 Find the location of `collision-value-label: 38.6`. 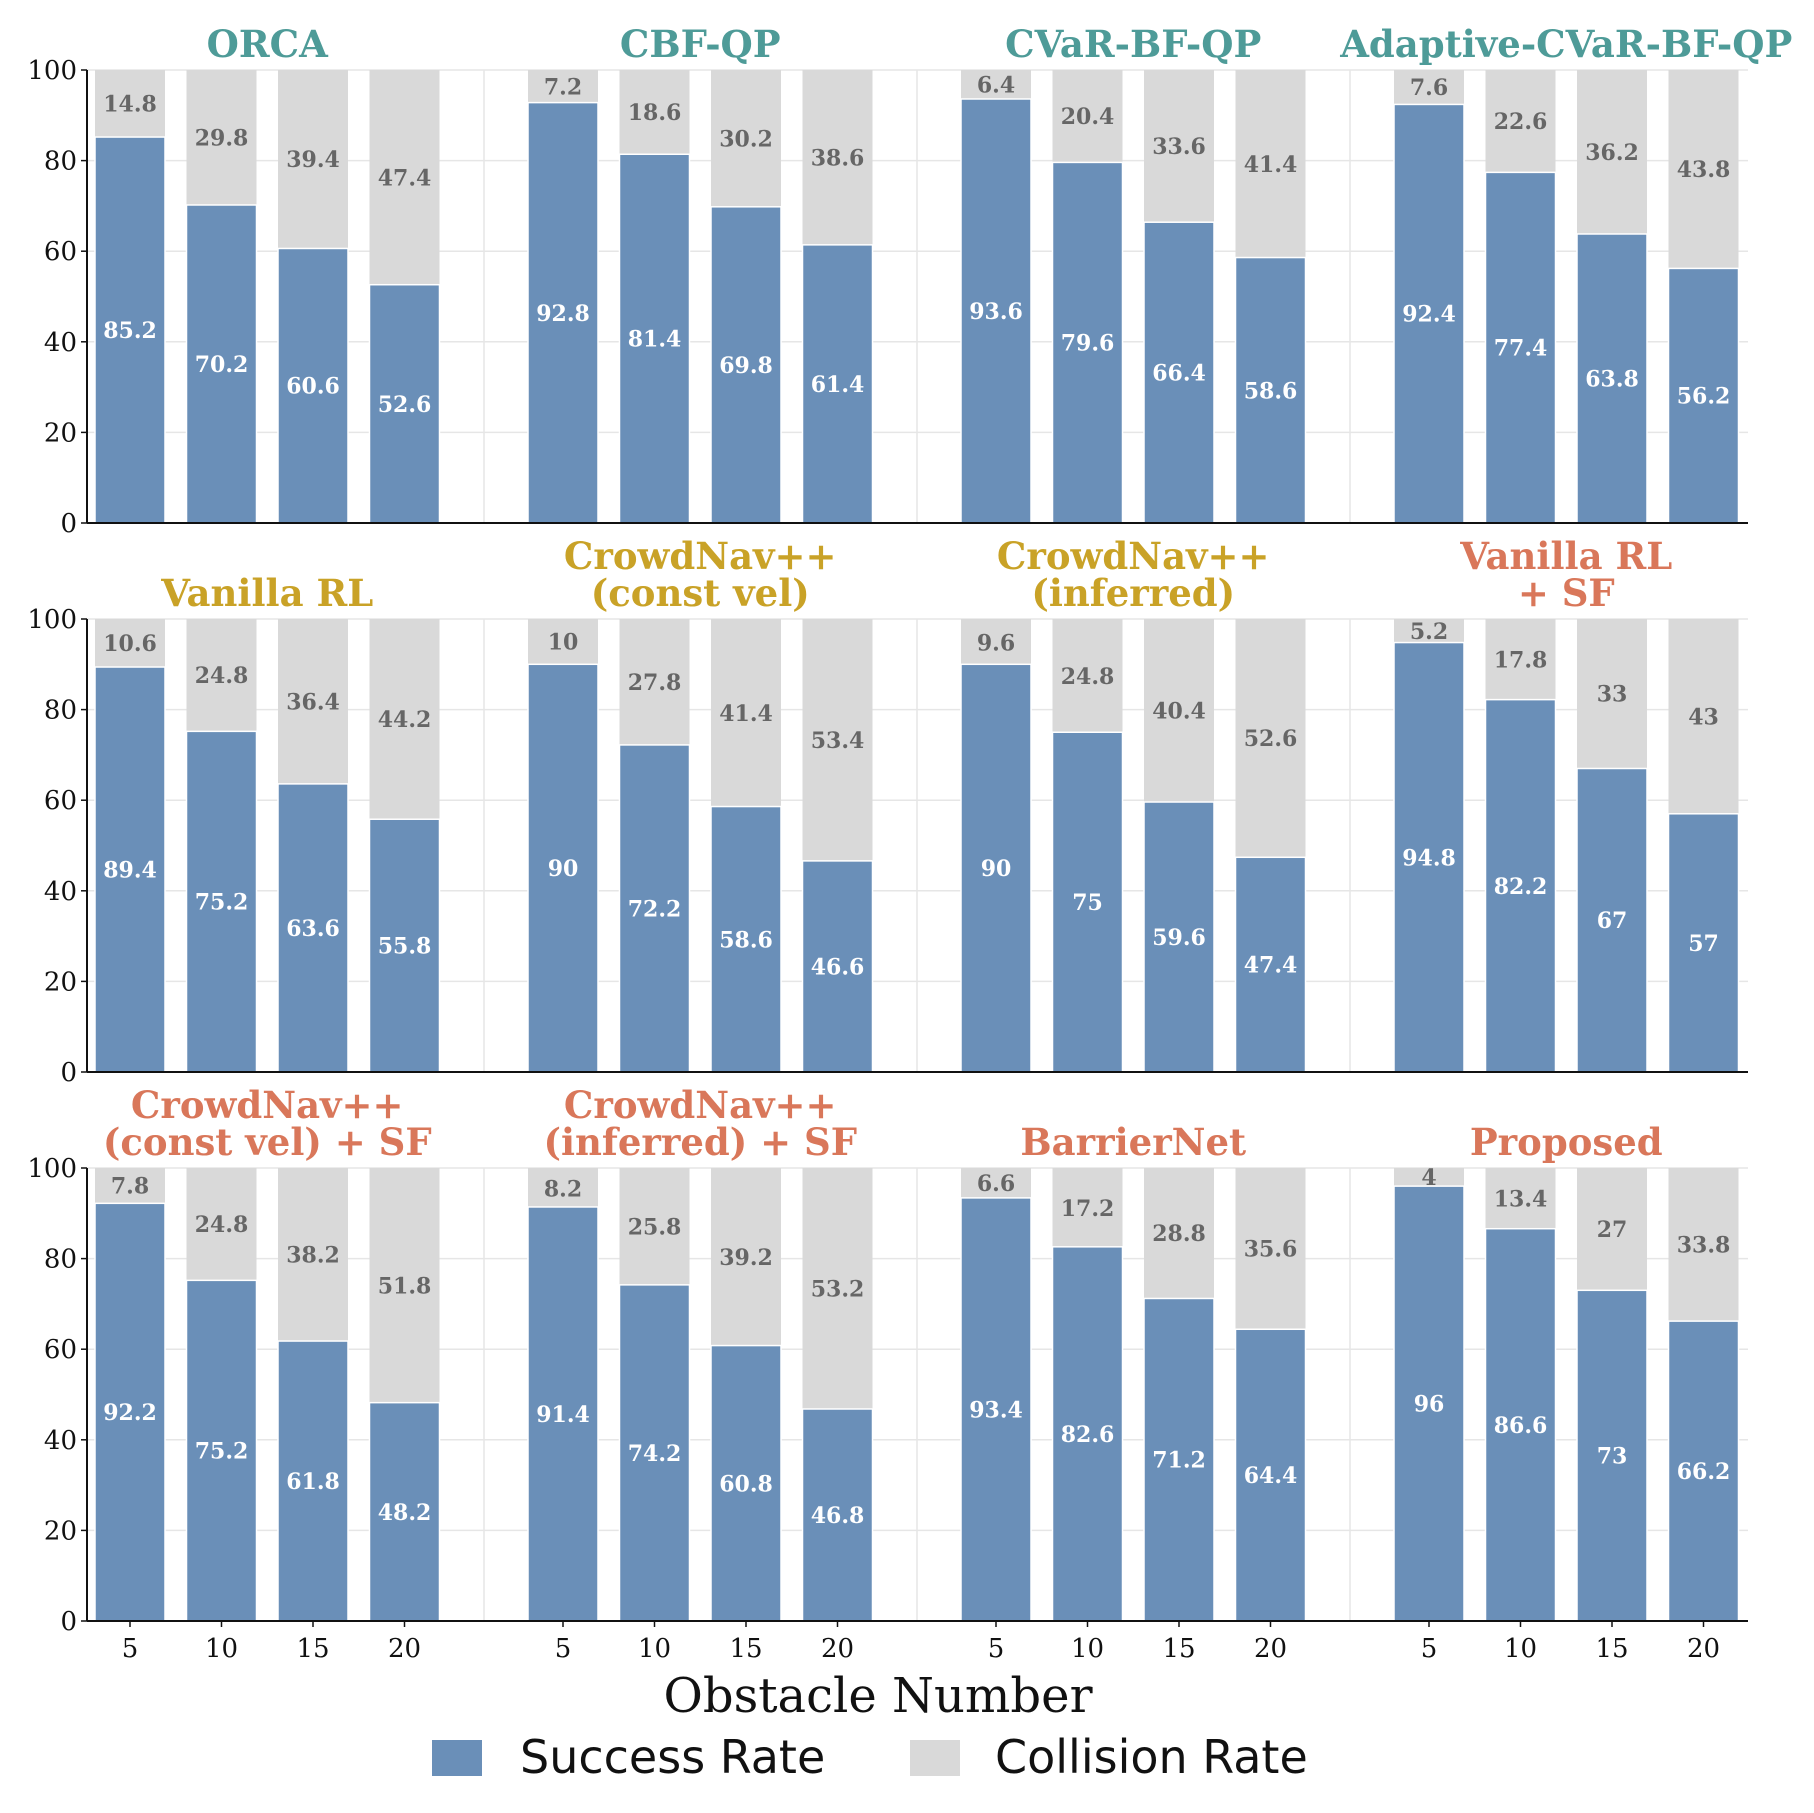

collision-value-label: 38.6 is located at coordinates (838, 158).